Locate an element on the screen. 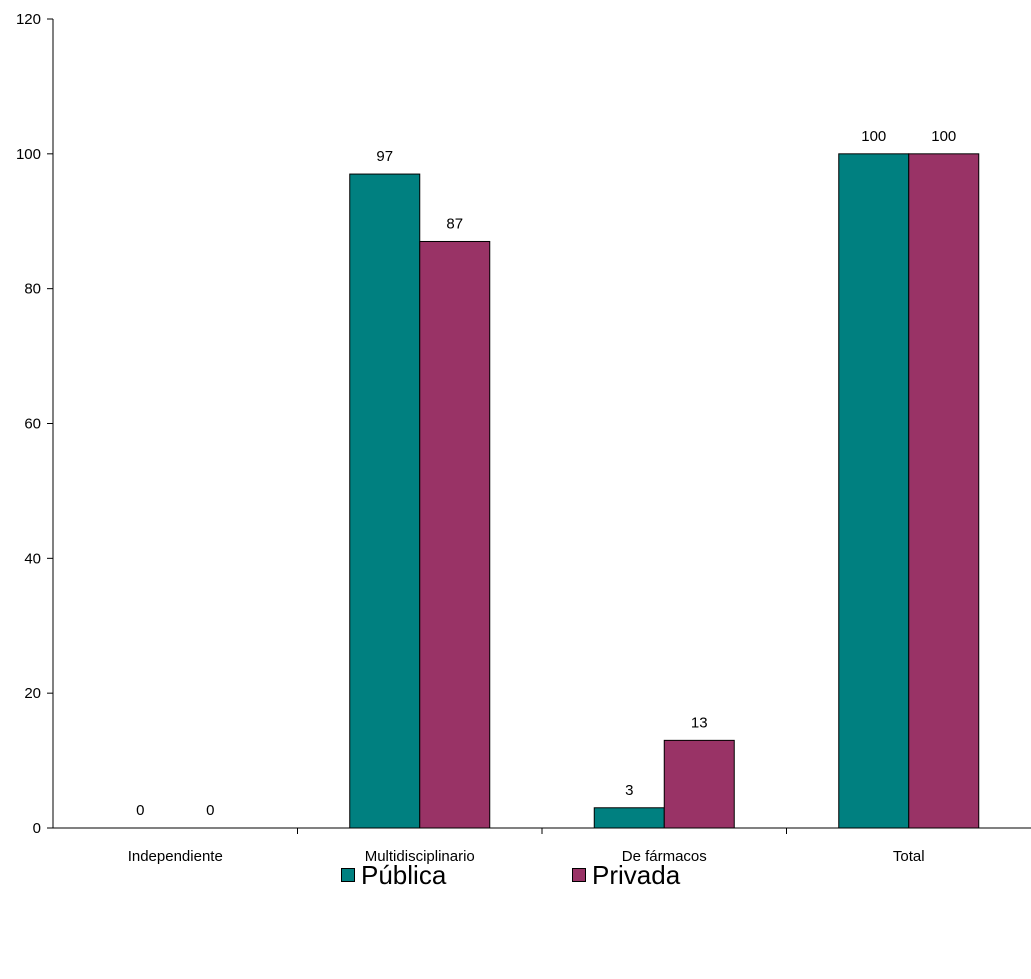 Image resolution: width=1031 pixels, height=979 pixels. data-label-1-0: 0 is located at coordinates (210, 810).